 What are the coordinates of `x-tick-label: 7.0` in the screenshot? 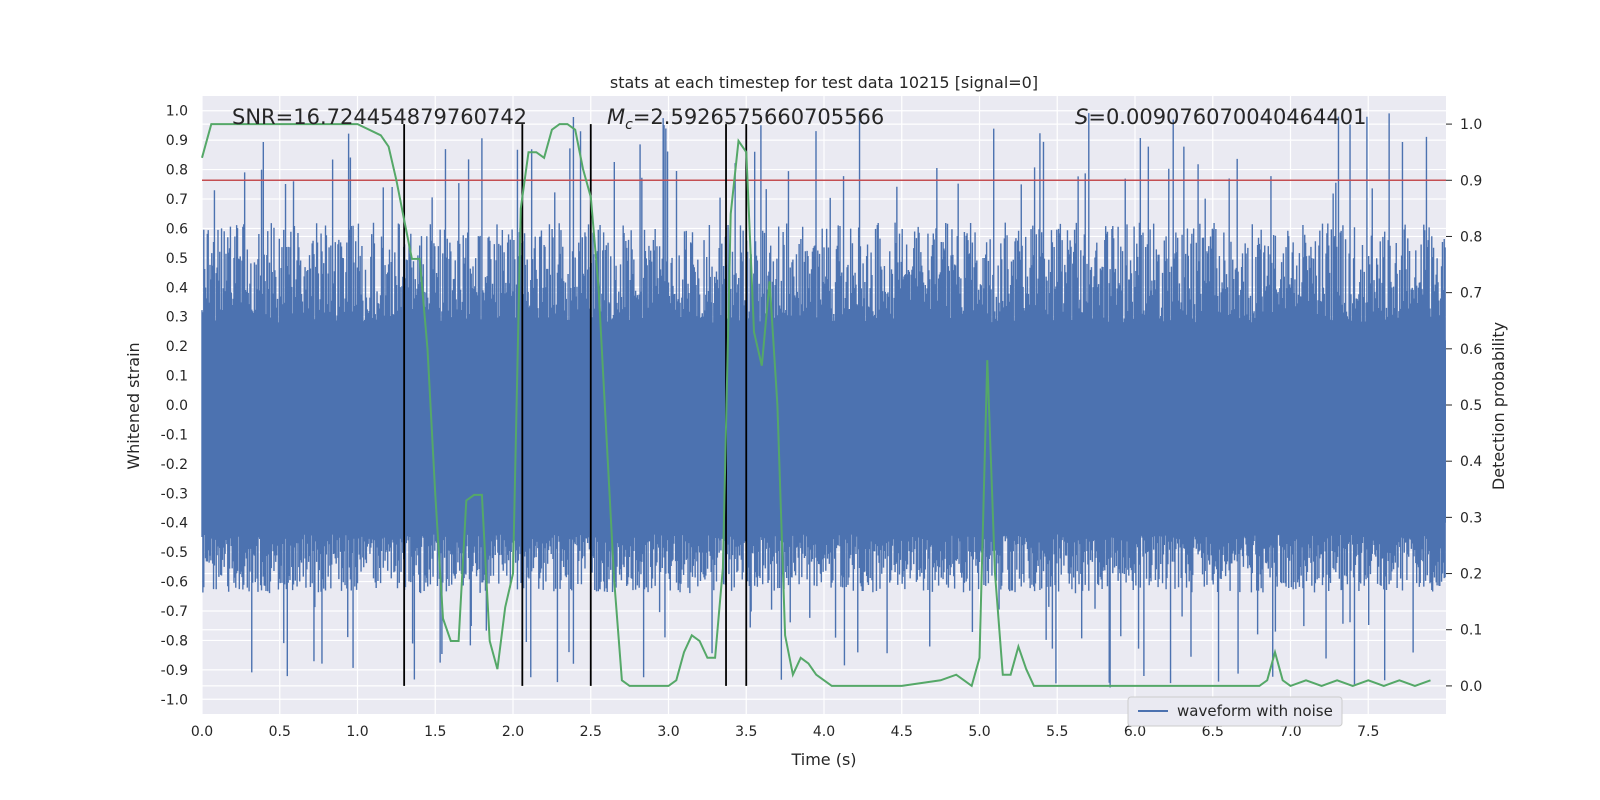 It's located at (1290, 732).